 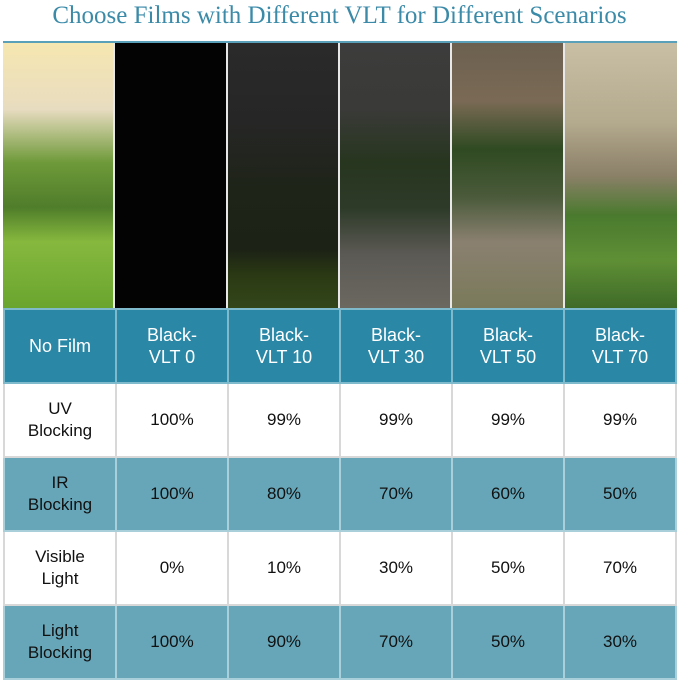 I want to click on table-cell: 10%, so click(x=284, y=568).